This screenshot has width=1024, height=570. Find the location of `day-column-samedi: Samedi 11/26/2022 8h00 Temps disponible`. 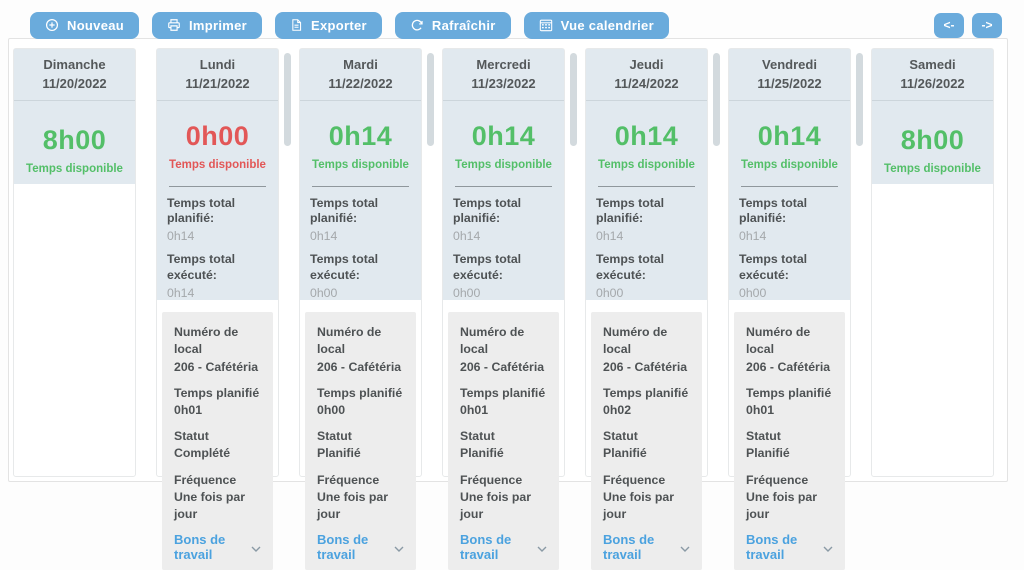

day-column-samedi: Samedi 11/26/2022 8h00 Temps disponible is located at coordinates (932, 262).